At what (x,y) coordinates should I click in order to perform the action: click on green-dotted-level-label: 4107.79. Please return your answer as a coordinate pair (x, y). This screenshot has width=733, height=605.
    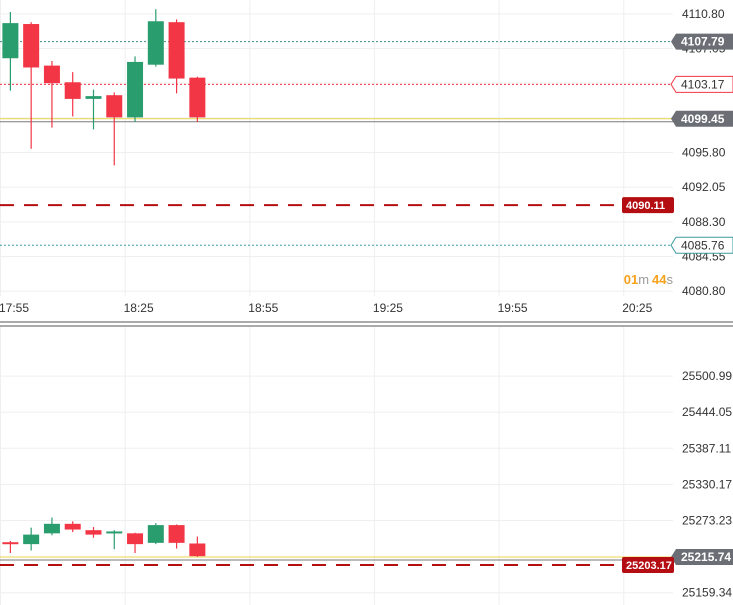
    Looking at the image, I should click on (703, 42).